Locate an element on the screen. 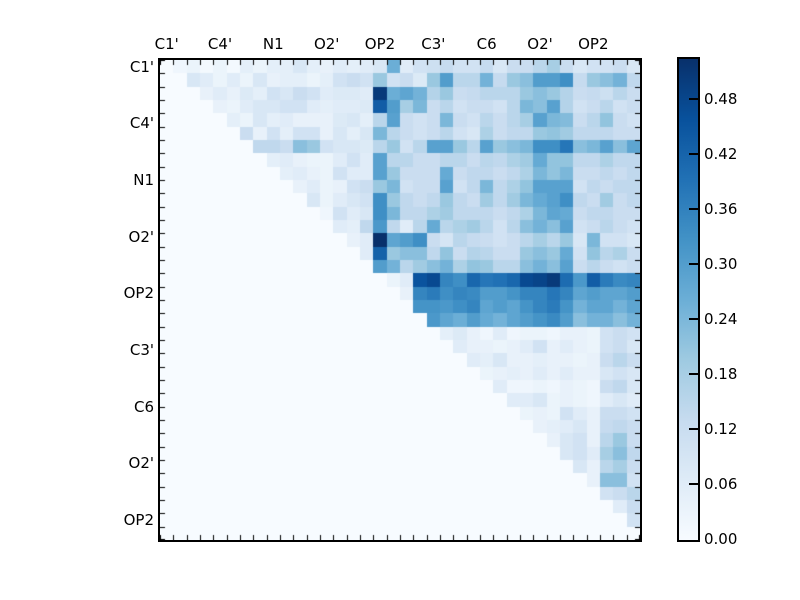 The width and height of the screenshot is (800, 600). y-tick-label: N1 is located at coordinates (143, 180).